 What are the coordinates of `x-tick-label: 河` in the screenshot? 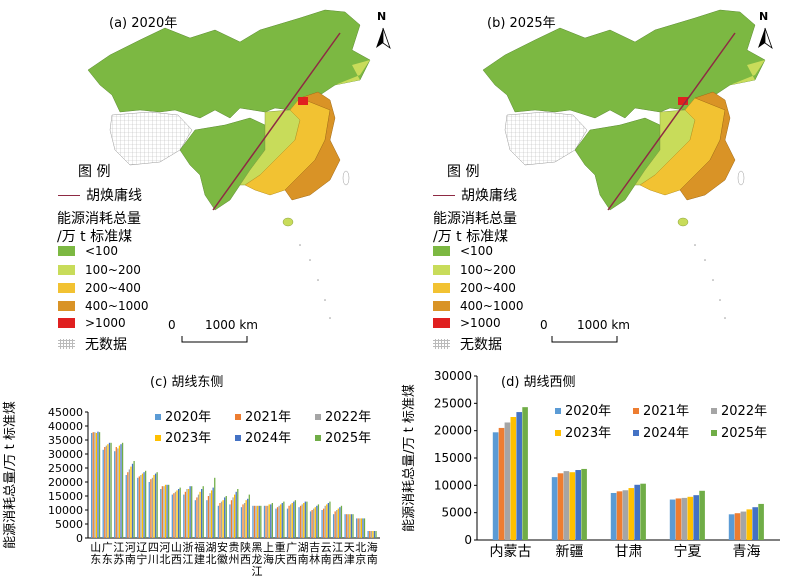 It's located at (130, 547).